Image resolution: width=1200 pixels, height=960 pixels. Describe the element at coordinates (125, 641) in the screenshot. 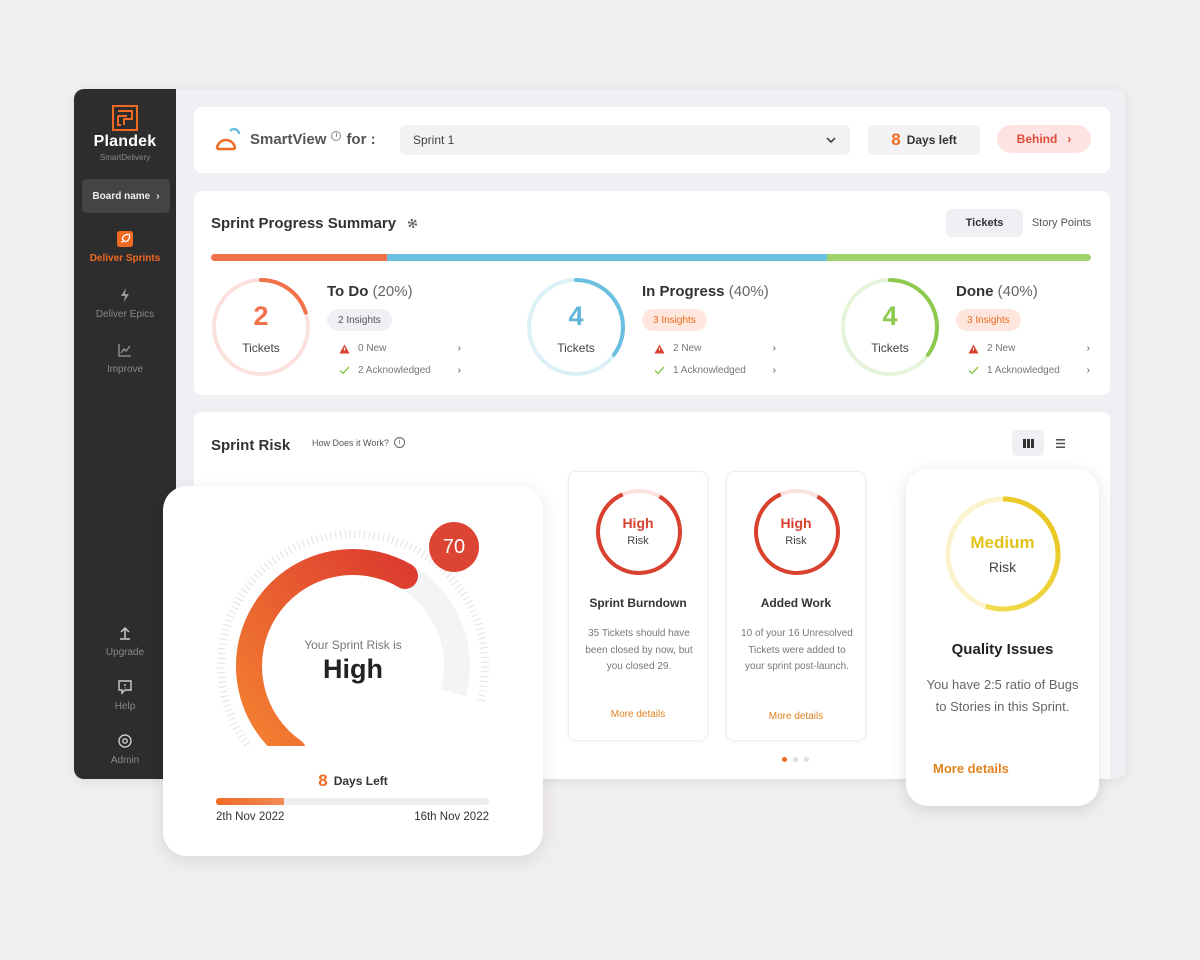

I see `sidebar-item-upgrade: Upgrade` at that location.